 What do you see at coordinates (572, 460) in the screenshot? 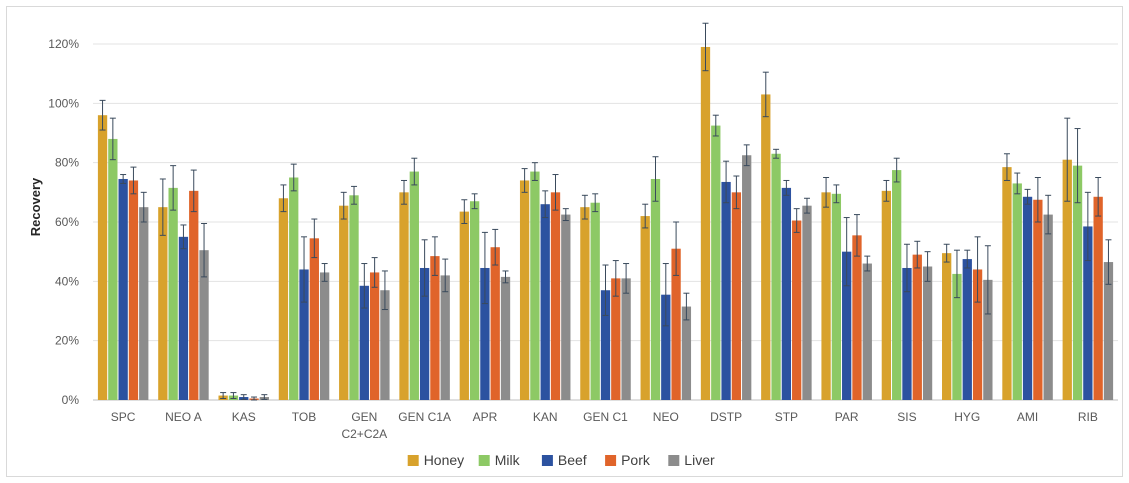
I see `legend-label-beef: Beef` at bounding box center [572, 460].